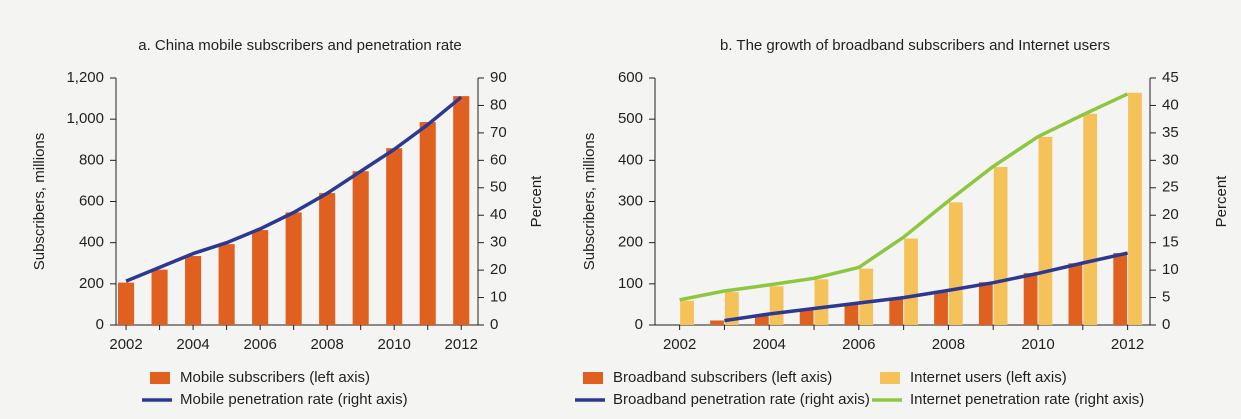  I want to click on y2-tick-label: 60, so click(498, 159).